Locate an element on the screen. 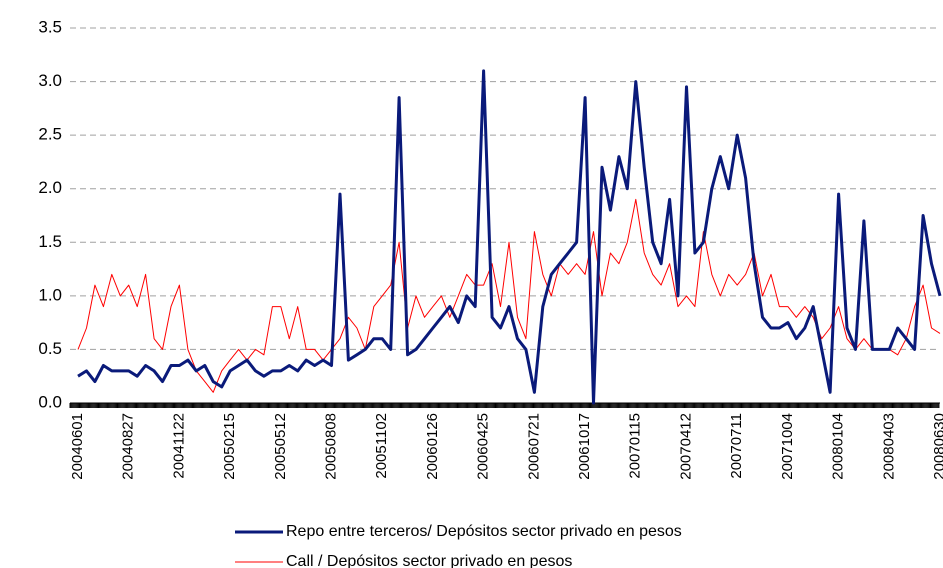  y-tick-label: 3.5 is located at coordinates (50, 26).